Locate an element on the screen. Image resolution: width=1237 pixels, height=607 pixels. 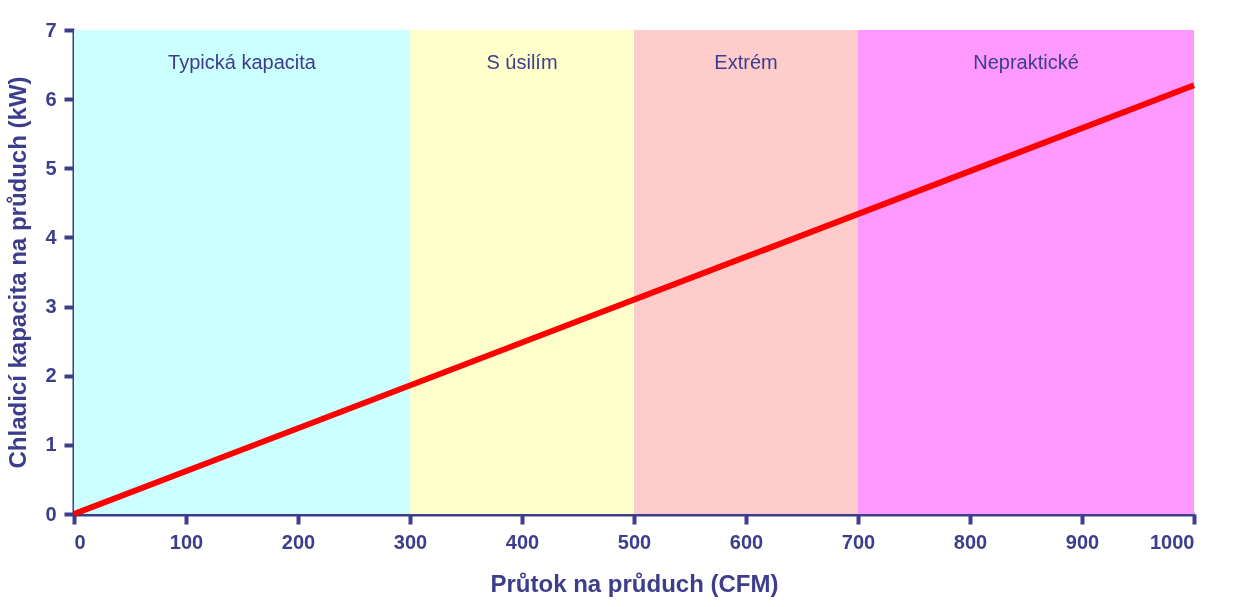
band-label: Extrém is located at coordinates (746, 62).